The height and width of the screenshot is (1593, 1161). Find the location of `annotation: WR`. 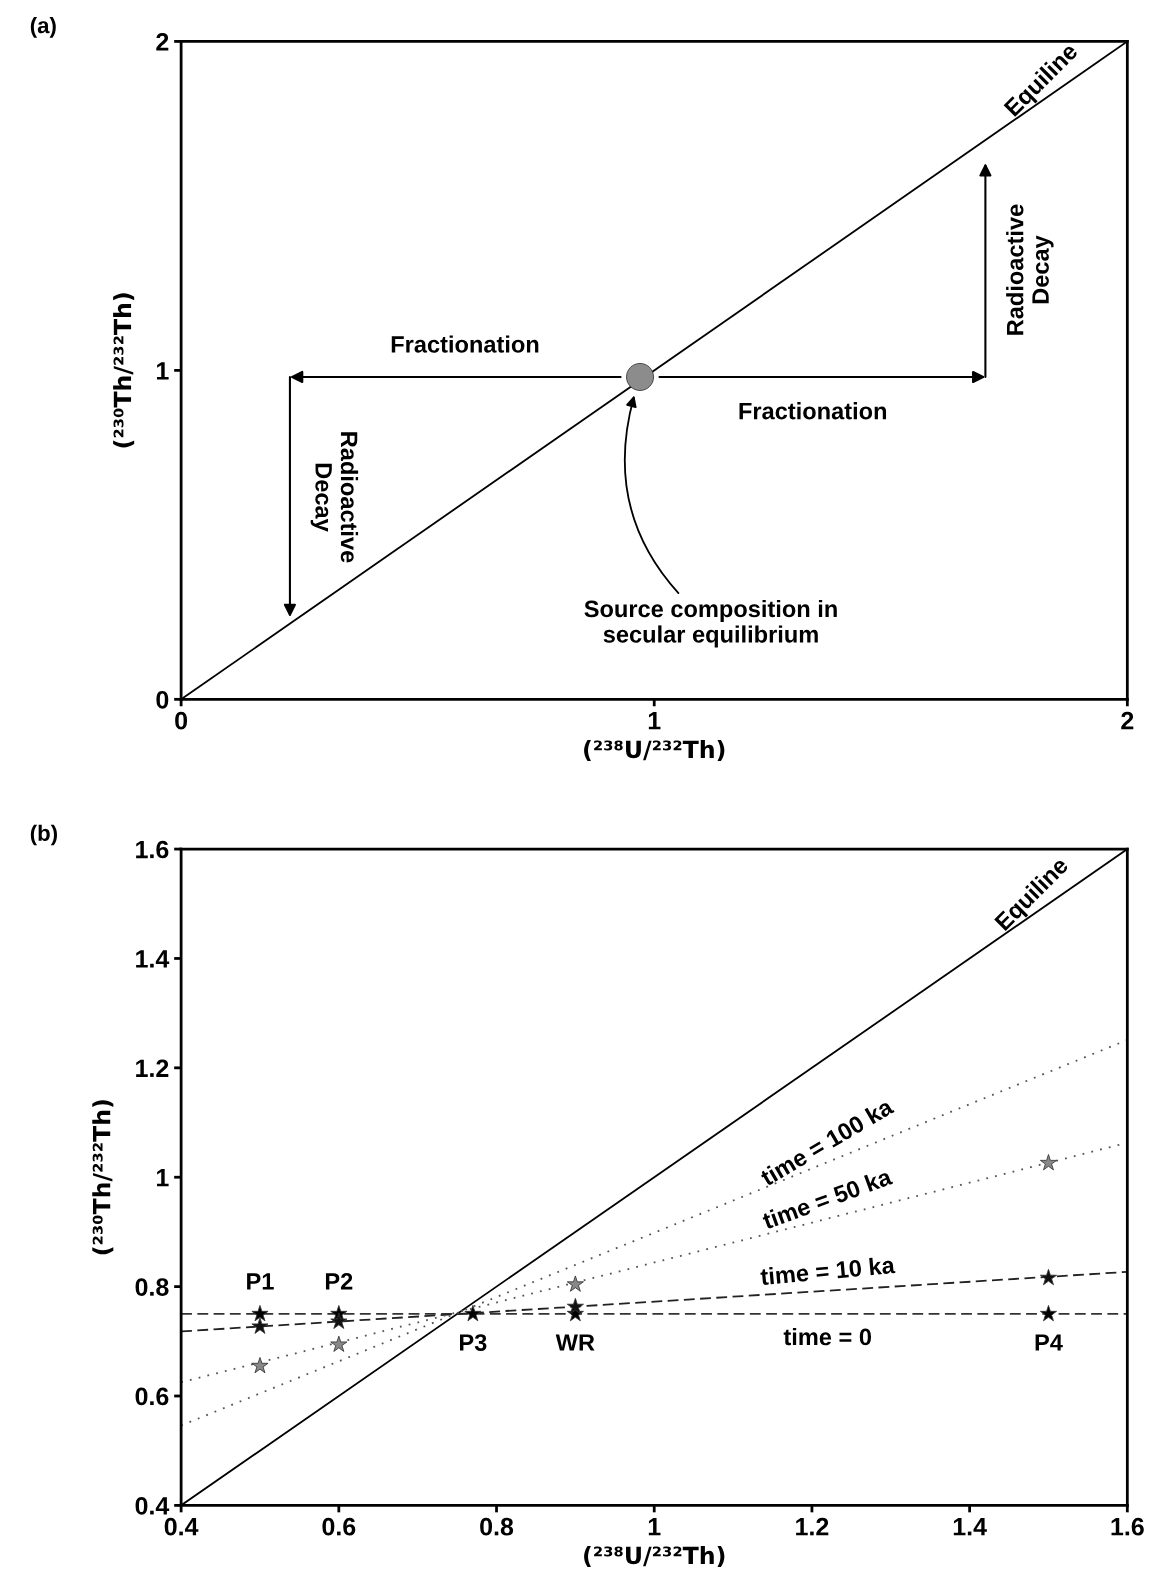

annotation: WR is located at coordinates (575, 1342).